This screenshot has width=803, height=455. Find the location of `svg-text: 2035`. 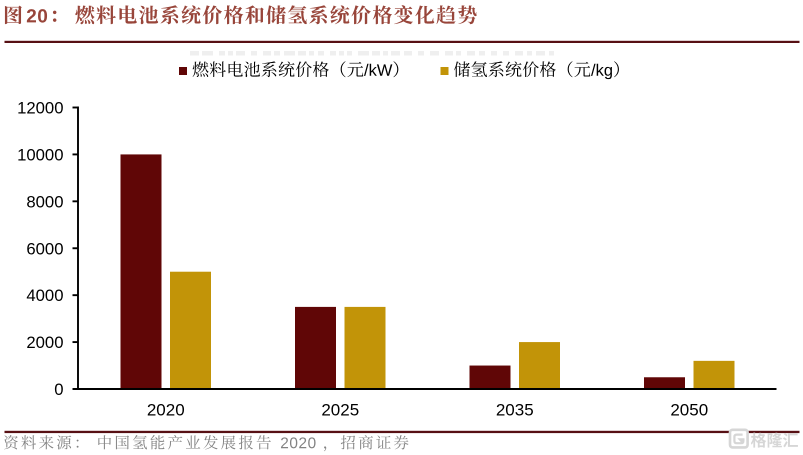

svg-text: 2035 is located at coordinates (515, 409).